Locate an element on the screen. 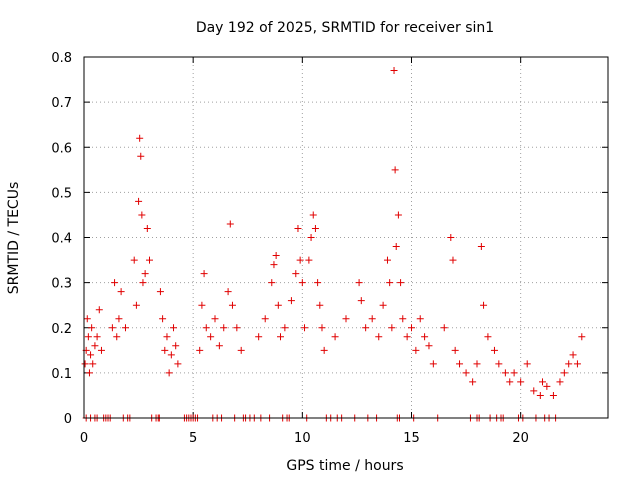 The width and height of the screenshot is (640, 480). y-tick-label: 0.8 is located at coordinates (61, 58).